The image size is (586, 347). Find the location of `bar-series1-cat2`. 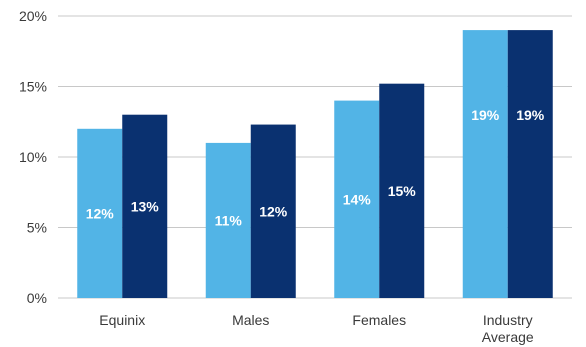

bar-series1-cat2 is located at coordinates (228, 220).